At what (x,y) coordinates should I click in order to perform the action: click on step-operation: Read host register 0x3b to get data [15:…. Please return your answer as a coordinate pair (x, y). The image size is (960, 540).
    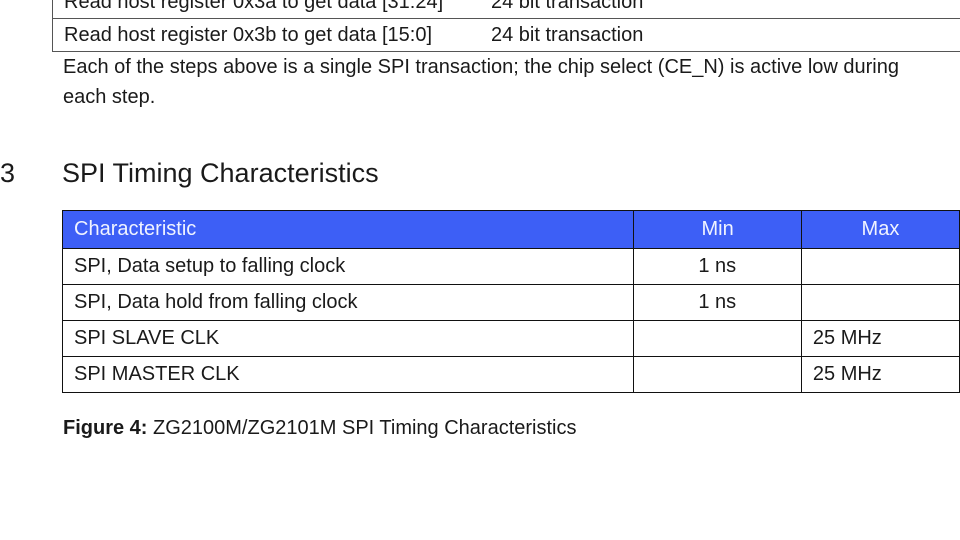
    Looking at the image, I should click on (248, 34).